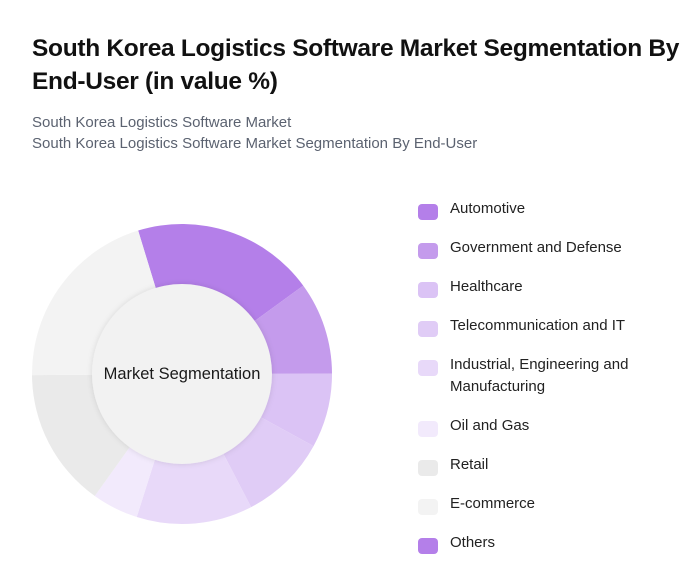 This screenshot has height=580, width=700. Describe the element at coordinates (488, 208) in the screenshot. I see `legend-label: Automotive` at that location.